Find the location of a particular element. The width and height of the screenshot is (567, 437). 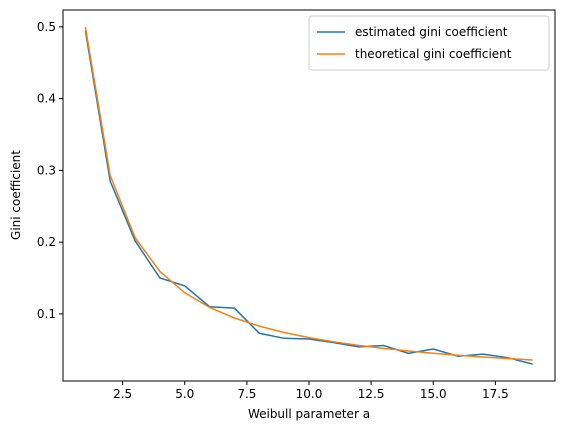

y-tick-label: 0.4 is located at coordinates (46, 99).